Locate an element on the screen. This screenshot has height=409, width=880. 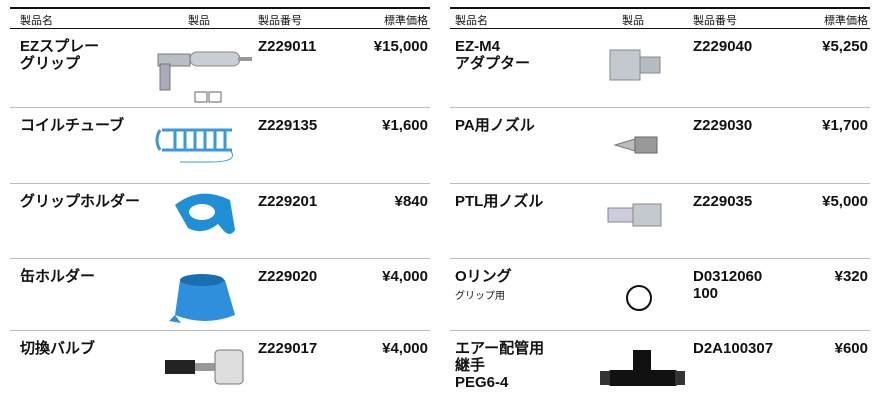
product-code: Z229011 is located at coordinates (287, 46).